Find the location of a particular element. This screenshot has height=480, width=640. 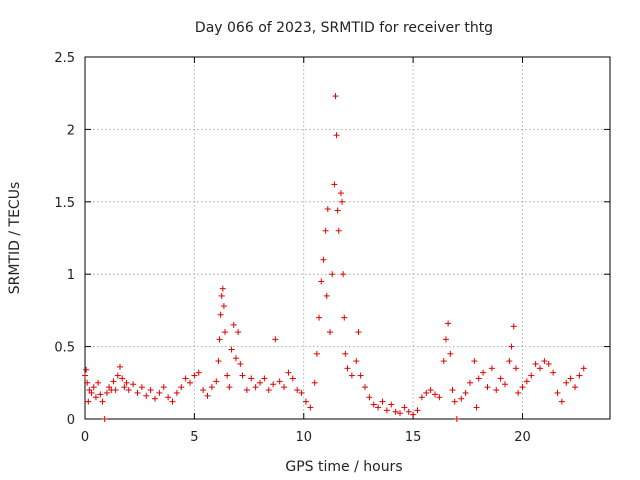

y-axis-label: SRMTID / TECUs is located at coordinates (15, 238).